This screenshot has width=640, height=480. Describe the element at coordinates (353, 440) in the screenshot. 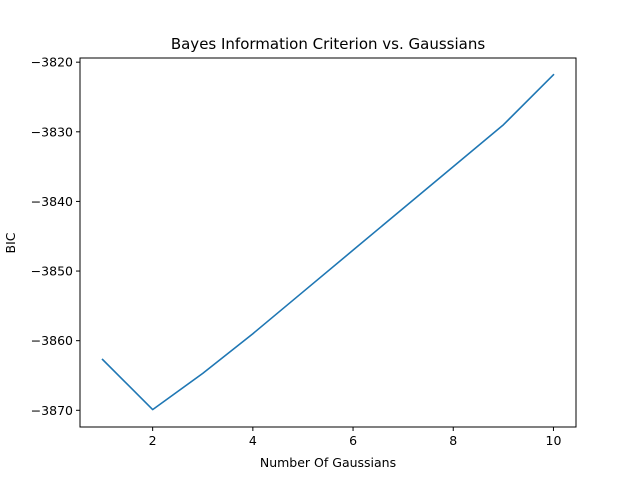

I see `x-tick-label: 6` at that location.